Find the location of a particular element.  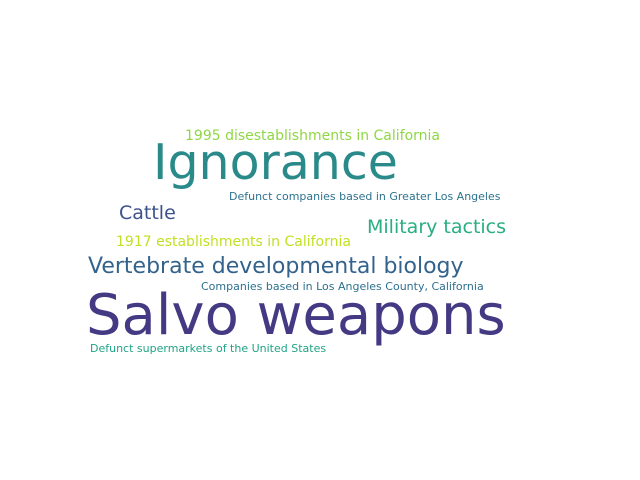

word-1995-disestablishments: 1995 disestablishments in California is located at coordinates (313, 136).